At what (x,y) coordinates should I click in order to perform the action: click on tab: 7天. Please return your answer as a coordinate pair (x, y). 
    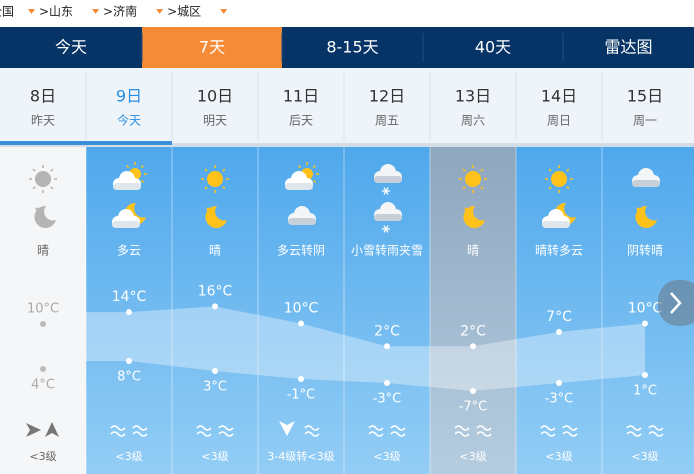
    Looking at the image, I should click on (212, 47).